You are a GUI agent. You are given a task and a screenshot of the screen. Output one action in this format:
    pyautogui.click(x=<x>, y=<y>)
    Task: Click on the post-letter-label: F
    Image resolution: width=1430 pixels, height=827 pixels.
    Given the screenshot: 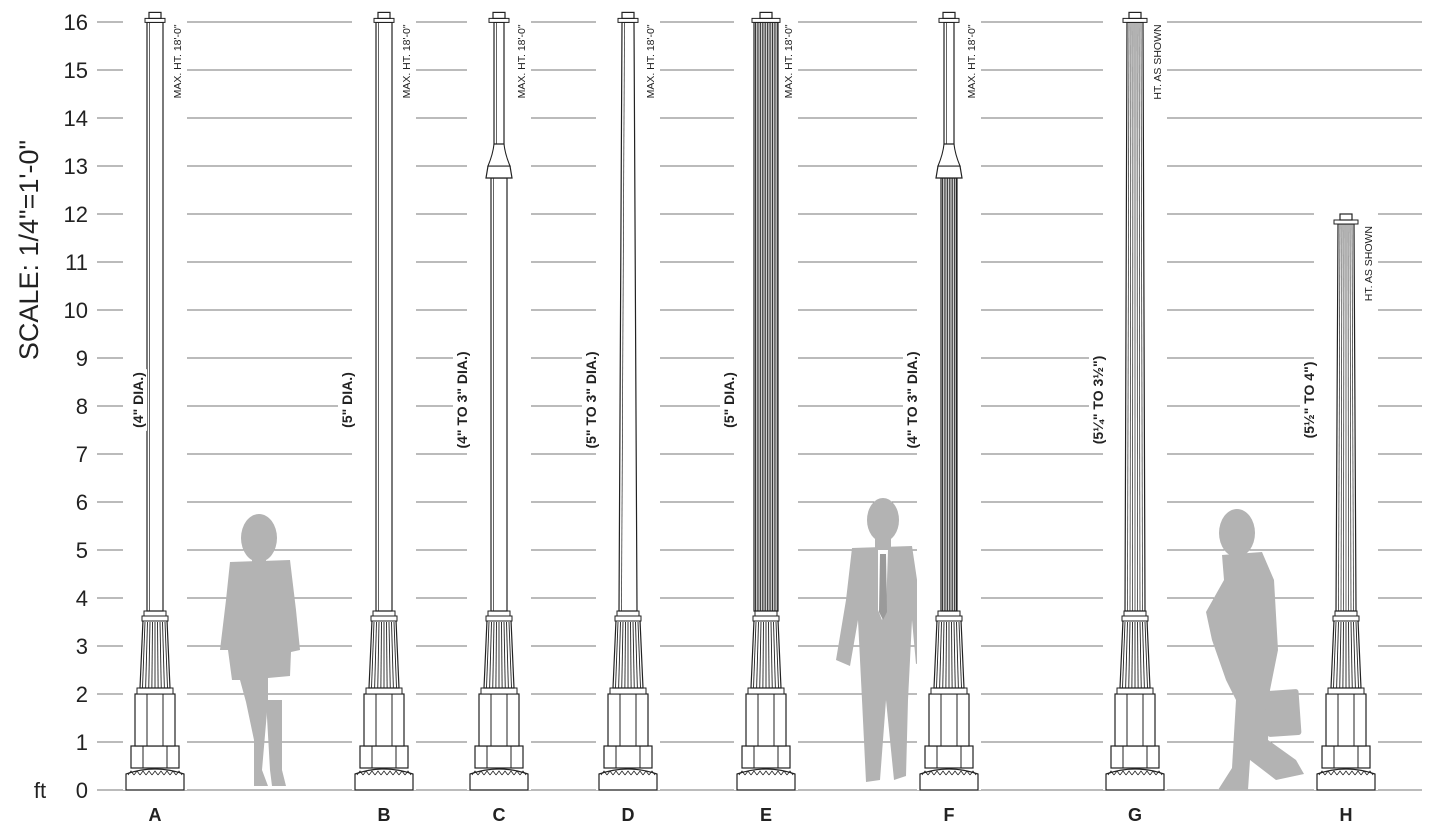 What is the action you would take?
    pyautogui.click(x=949, y=815)
    